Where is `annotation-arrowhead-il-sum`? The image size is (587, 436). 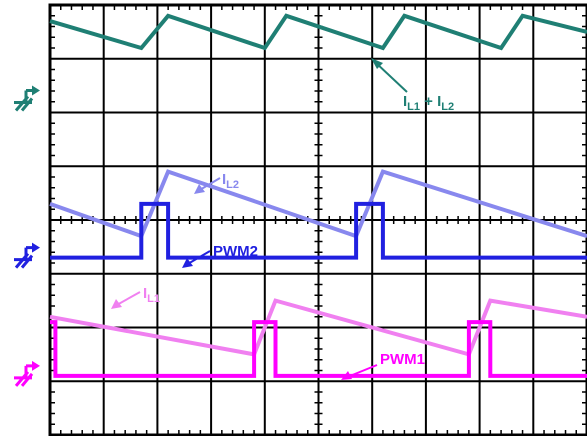
annotation-arrowhead-il-sum is located at coordinates (377, 63).